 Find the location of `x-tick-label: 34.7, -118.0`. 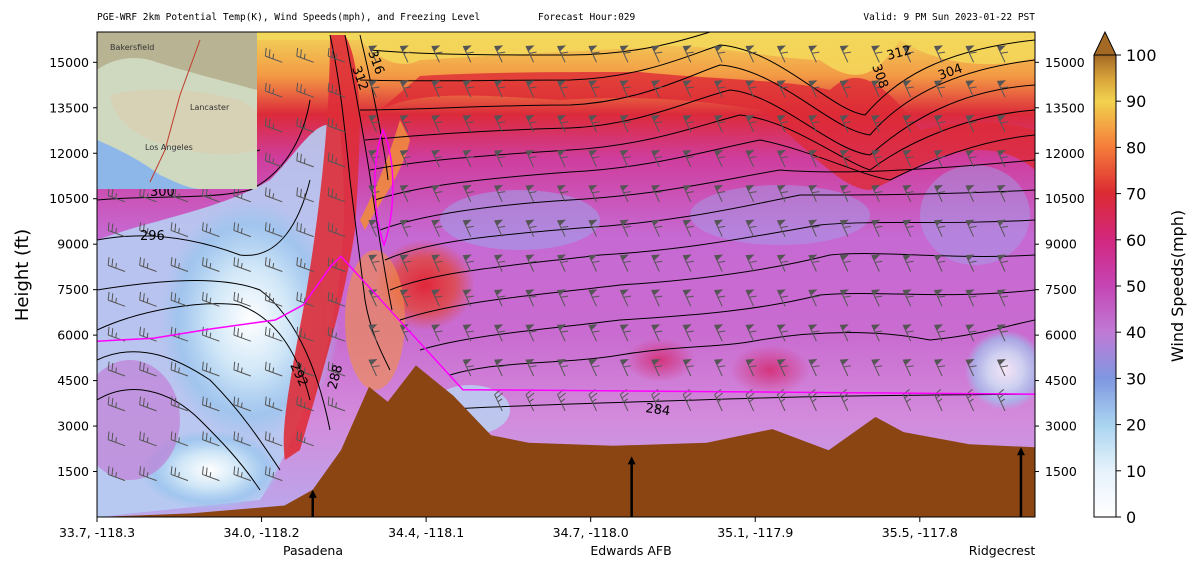

x-tick-label: 34.7, -118.0 is located at coordinates (591, 532).